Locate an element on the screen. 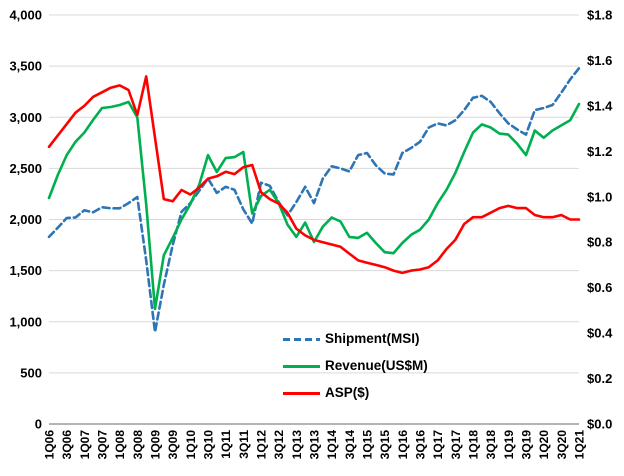  left-axis-tick-label: 2,500 is located at coordinates (25, 168).